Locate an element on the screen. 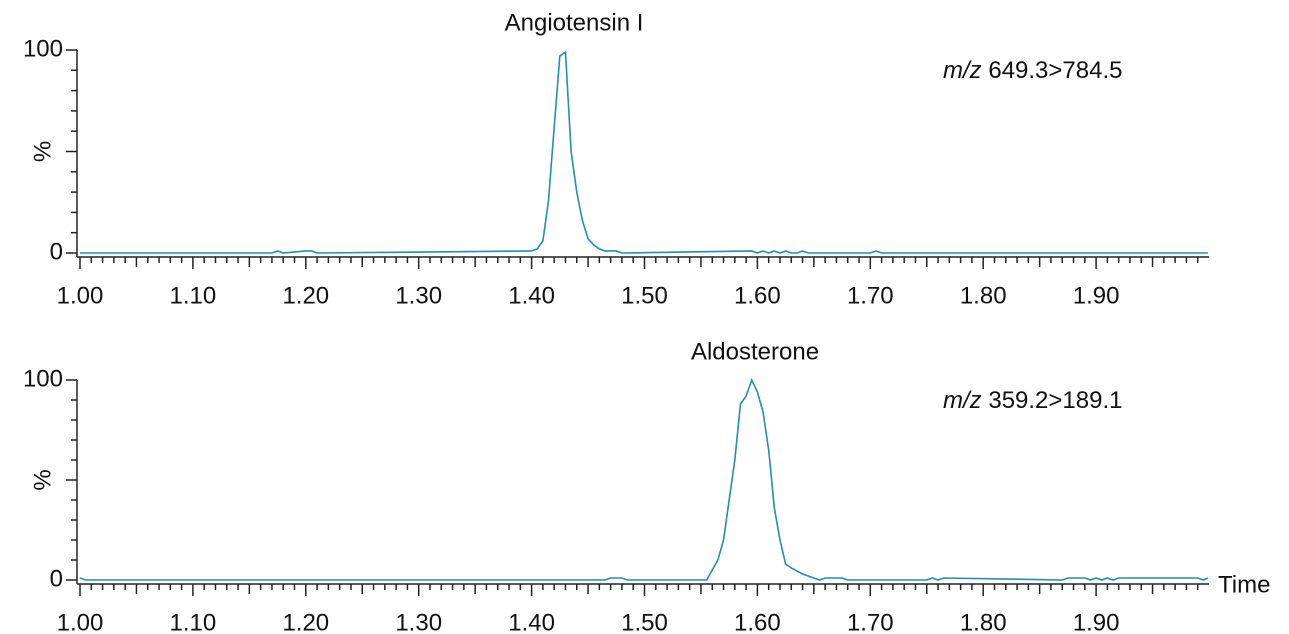 The image size is (1289, 634). annotation: m/z 359.2>189.1 is located at coordinates (1032, 400).